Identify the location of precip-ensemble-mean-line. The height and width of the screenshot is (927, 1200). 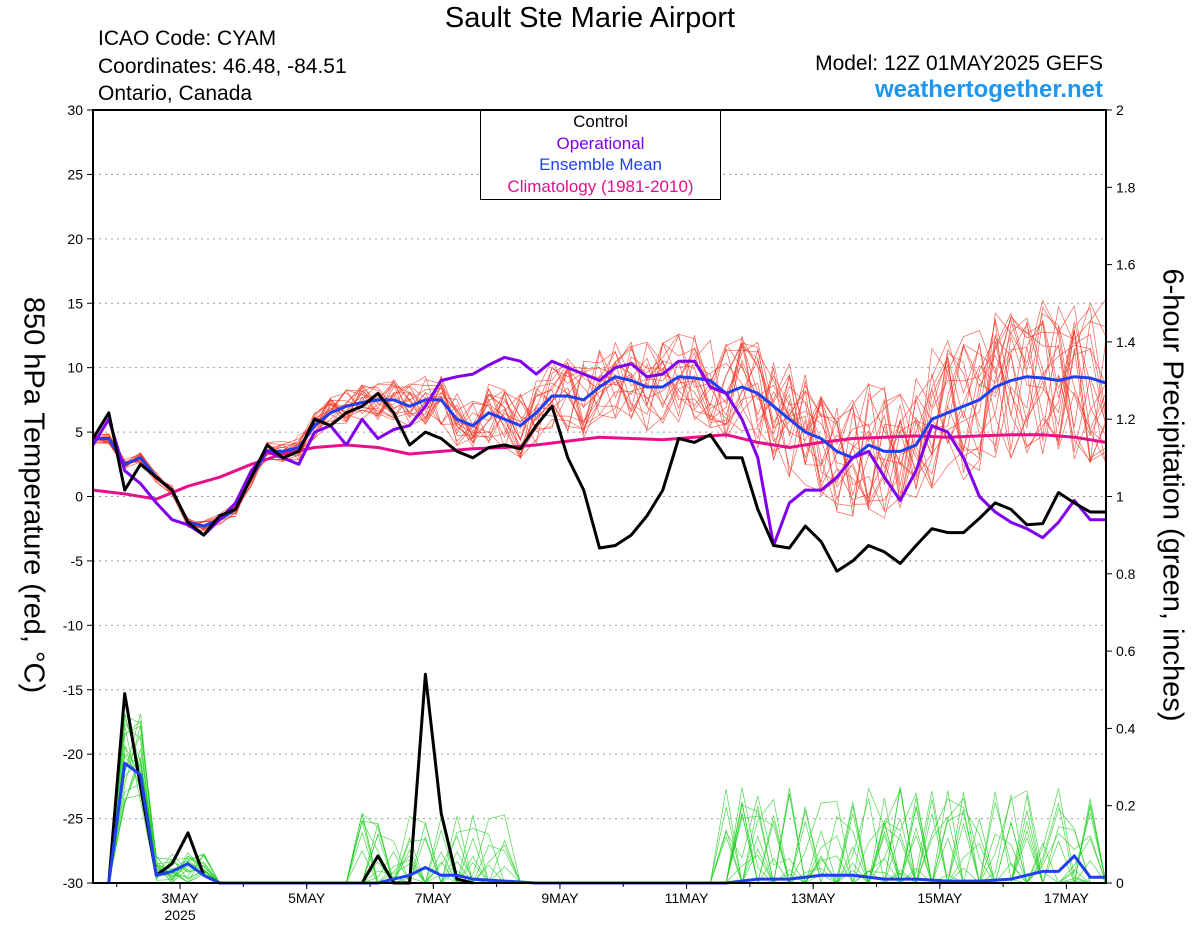
(606, 823).